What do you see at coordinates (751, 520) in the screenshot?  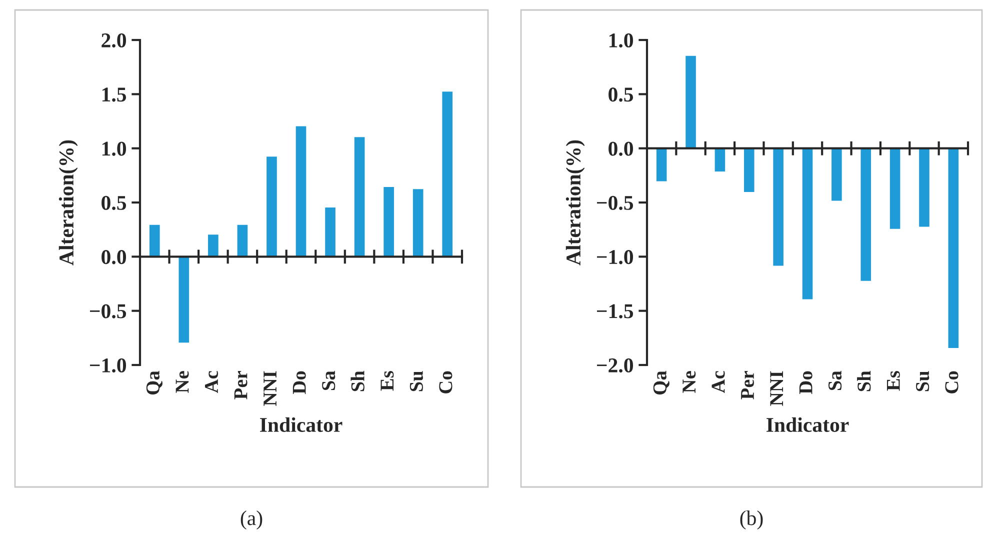 I see `text: (b)` at bounding box center [751, 520].